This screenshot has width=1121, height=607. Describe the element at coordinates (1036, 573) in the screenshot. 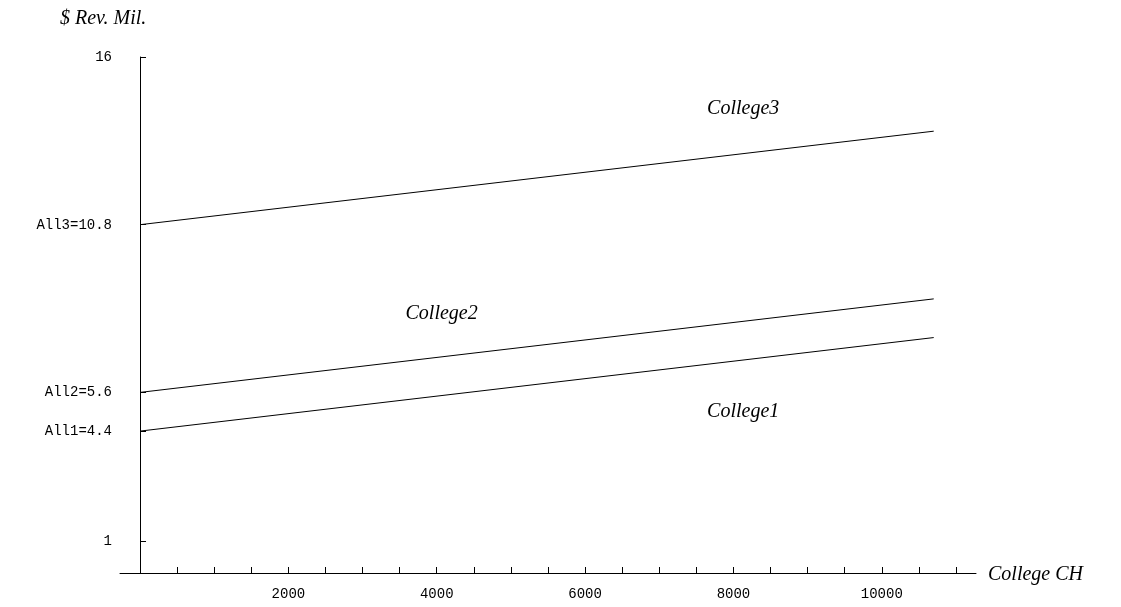

I see `x-axis-title: College CH` at that location.